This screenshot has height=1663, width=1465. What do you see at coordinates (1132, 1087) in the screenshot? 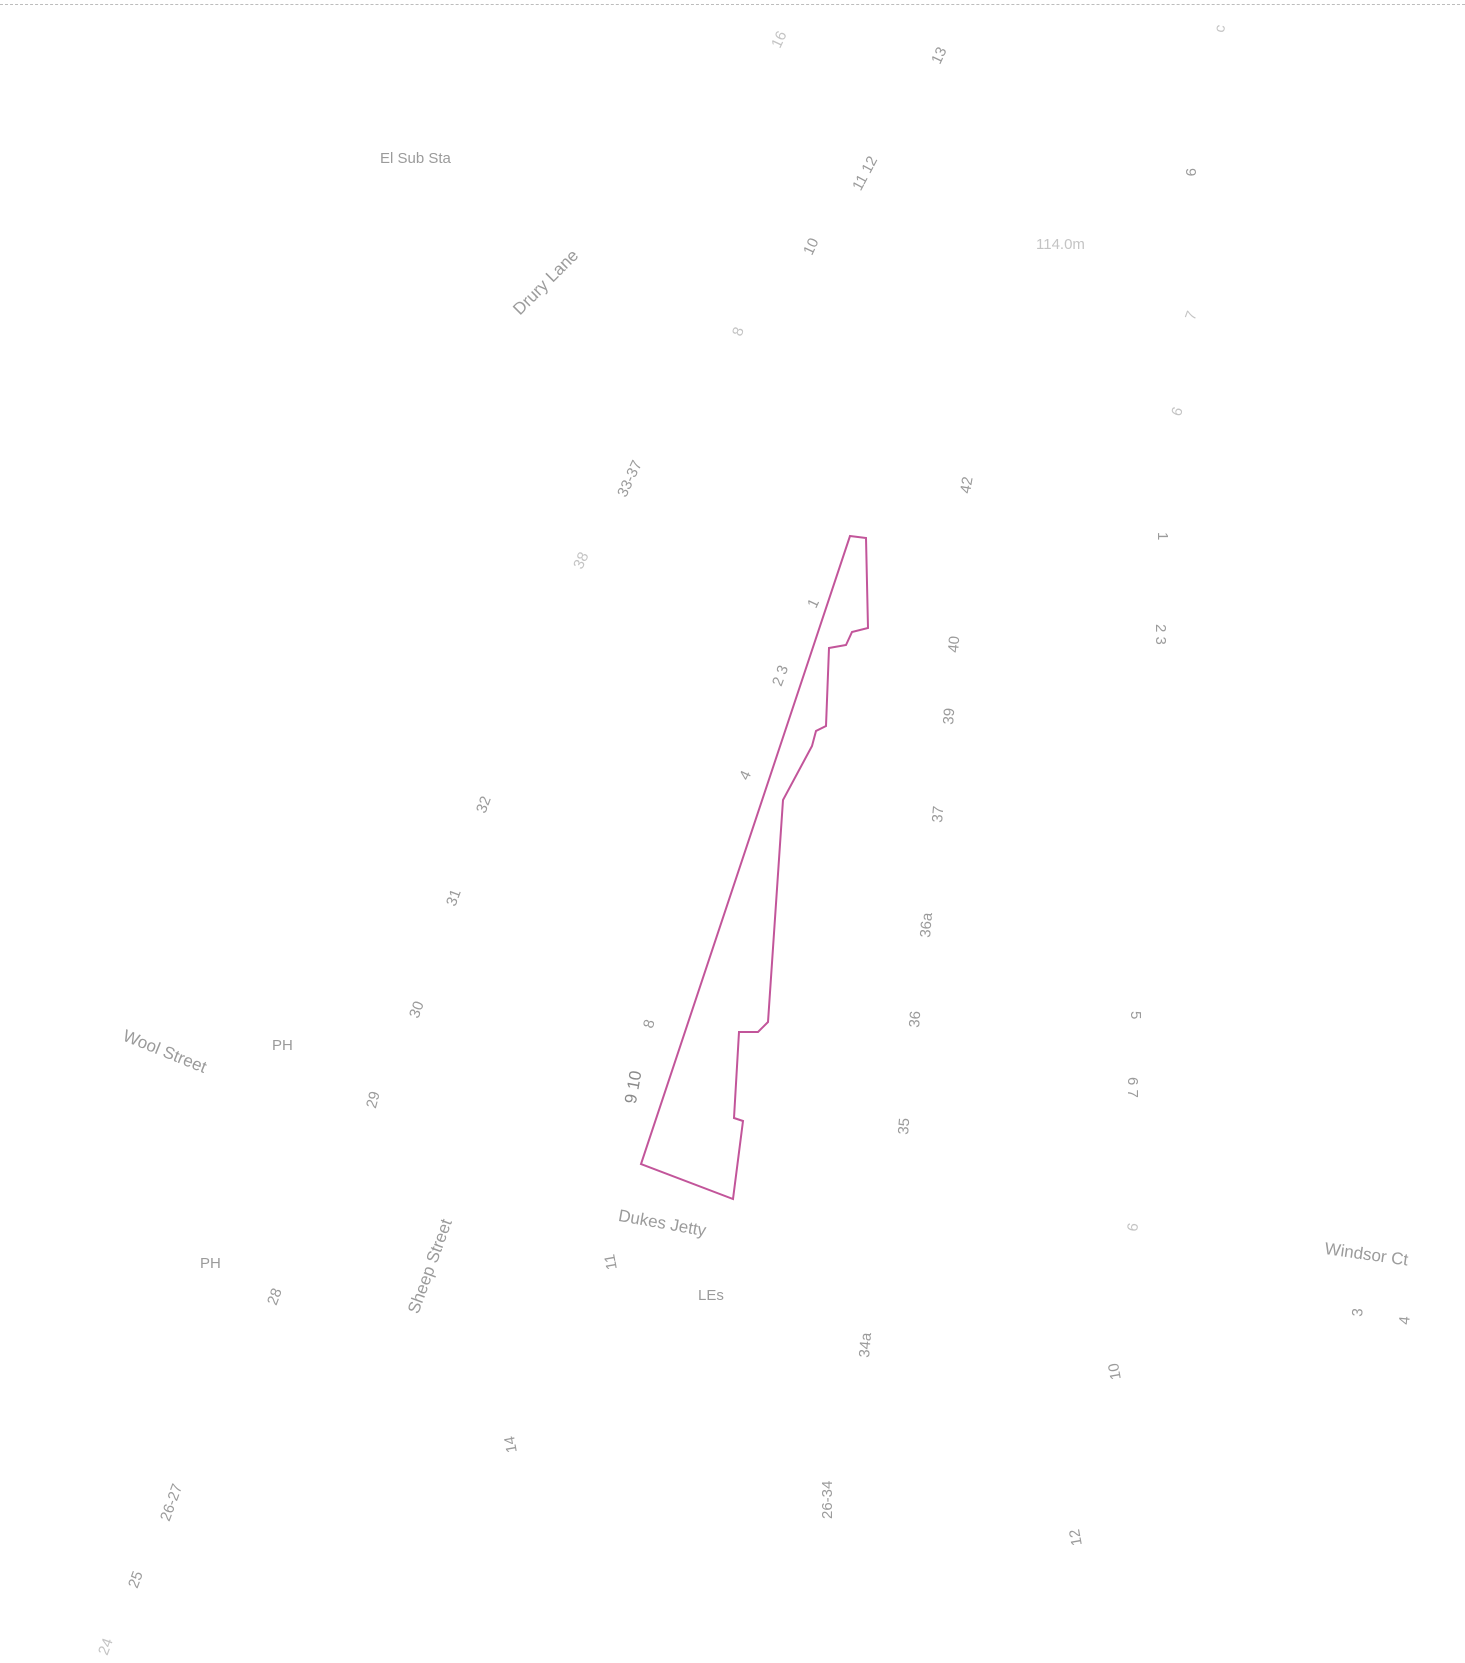
I see `house-number: 6 7` at bounding box center [1132, 1087].